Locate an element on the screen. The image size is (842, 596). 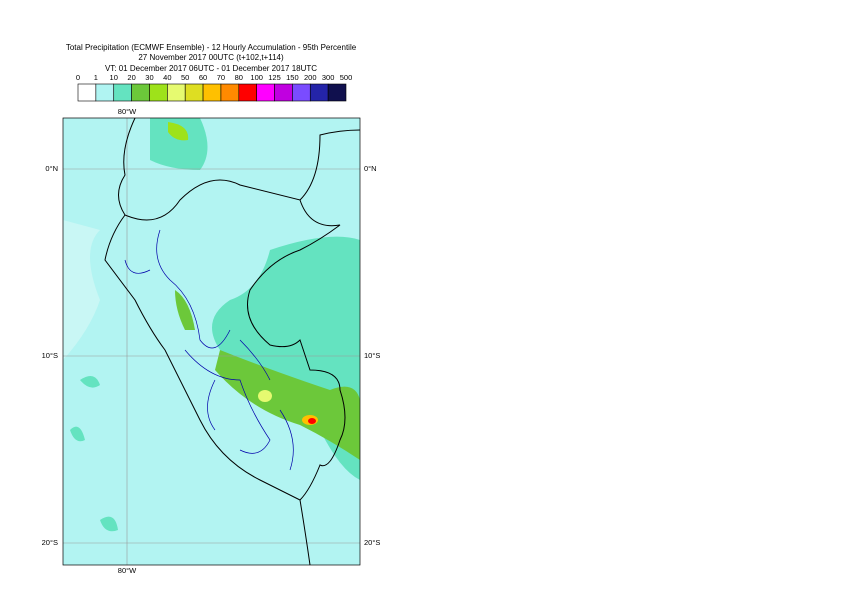
colorbar-label: 30 is located at coordinates (149, 77).